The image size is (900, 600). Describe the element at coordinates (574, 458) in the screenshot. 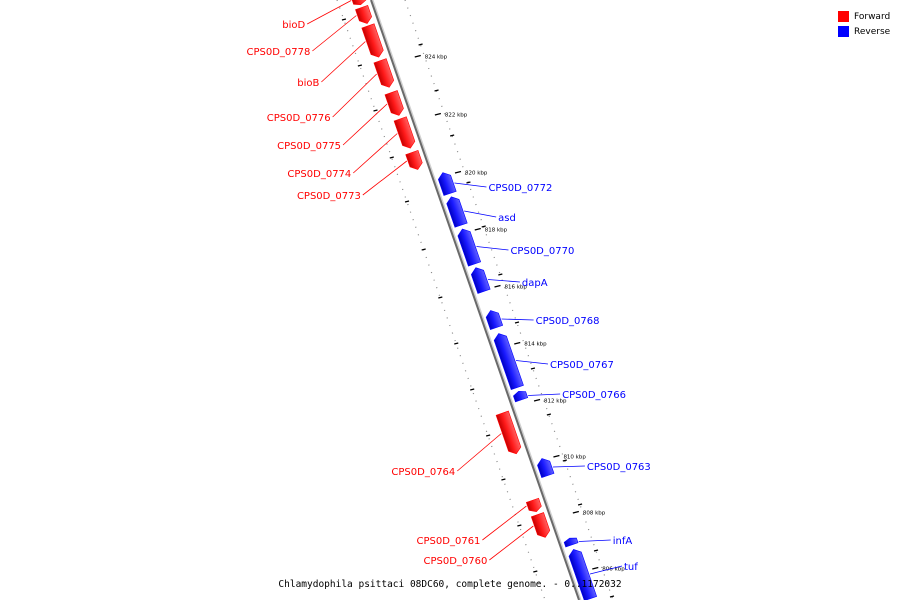

I see `ruler-tick-label: 810 kbp` at that location.